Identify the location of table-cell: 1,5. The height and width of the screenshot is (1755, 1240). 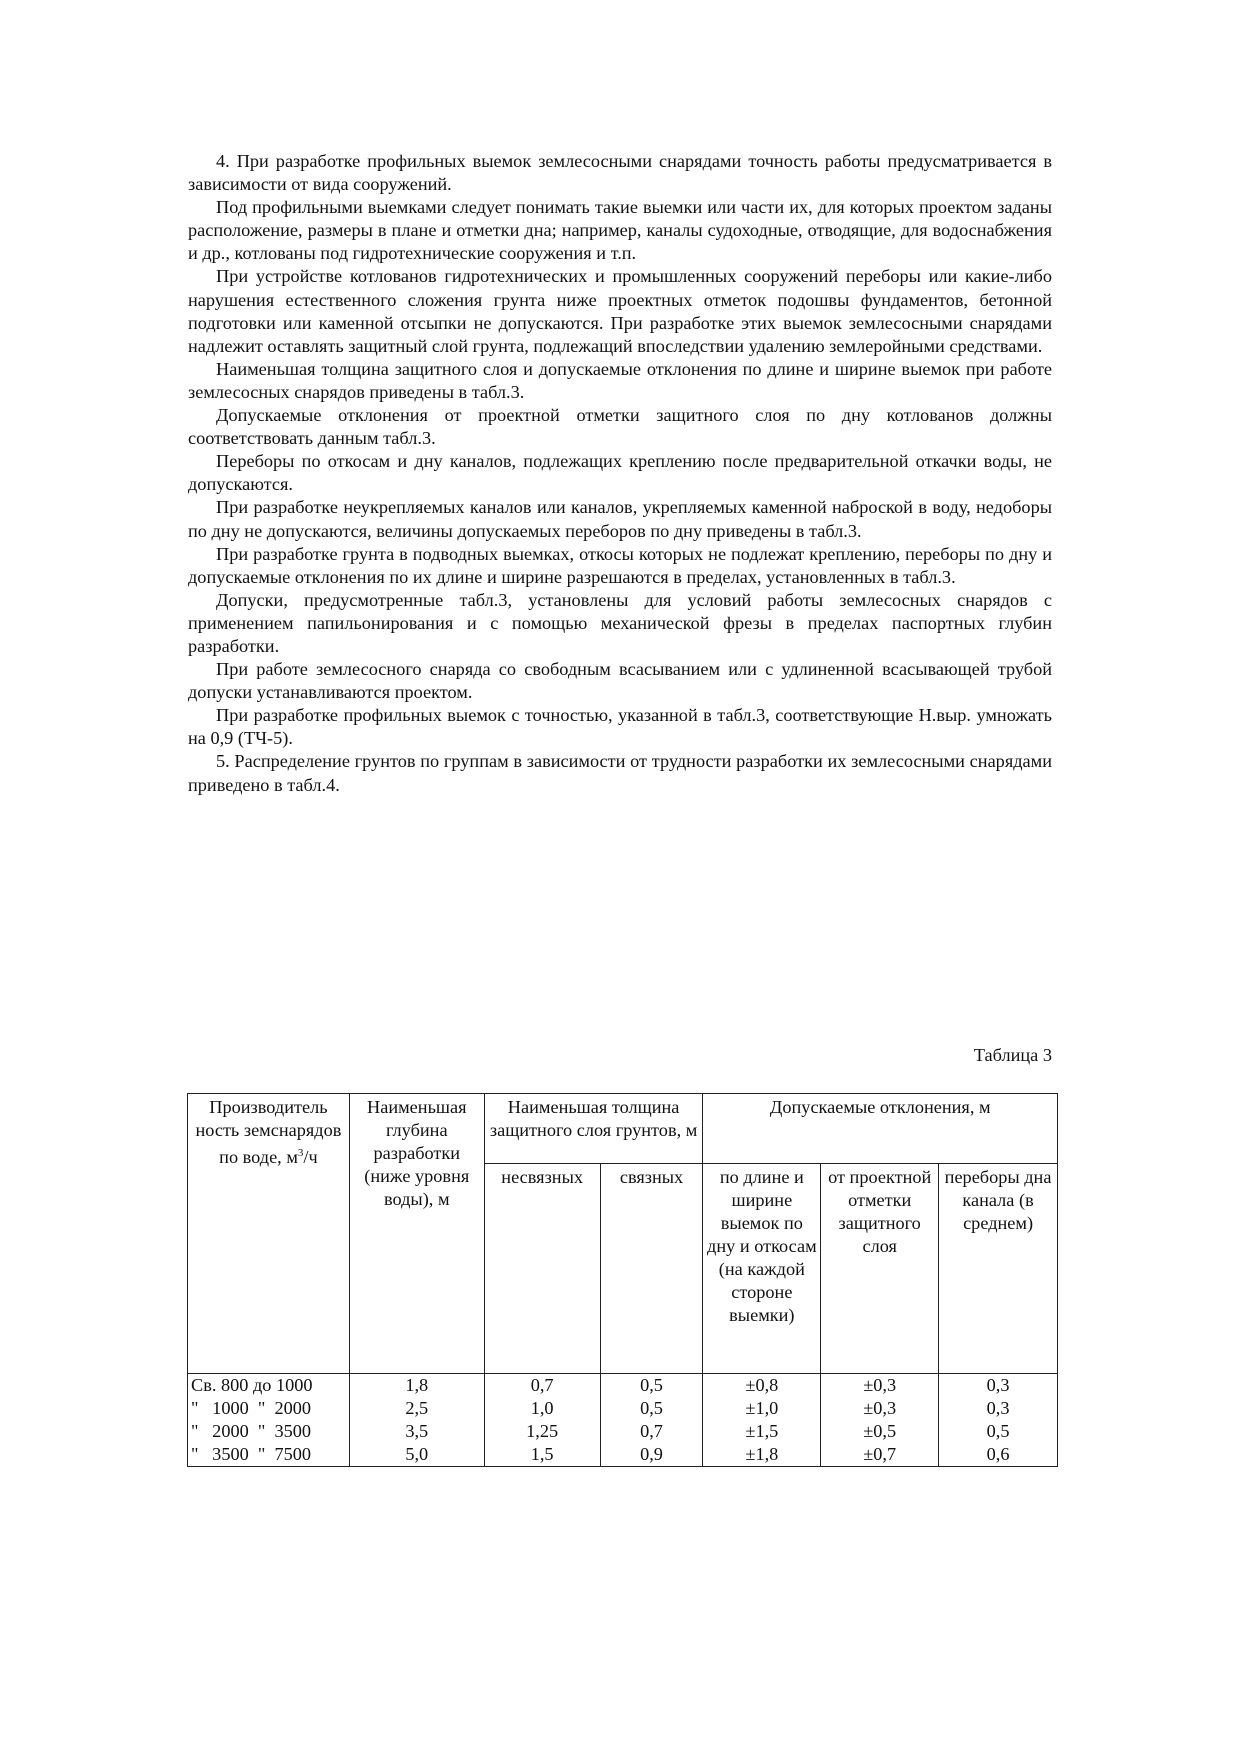
(542, 1455).